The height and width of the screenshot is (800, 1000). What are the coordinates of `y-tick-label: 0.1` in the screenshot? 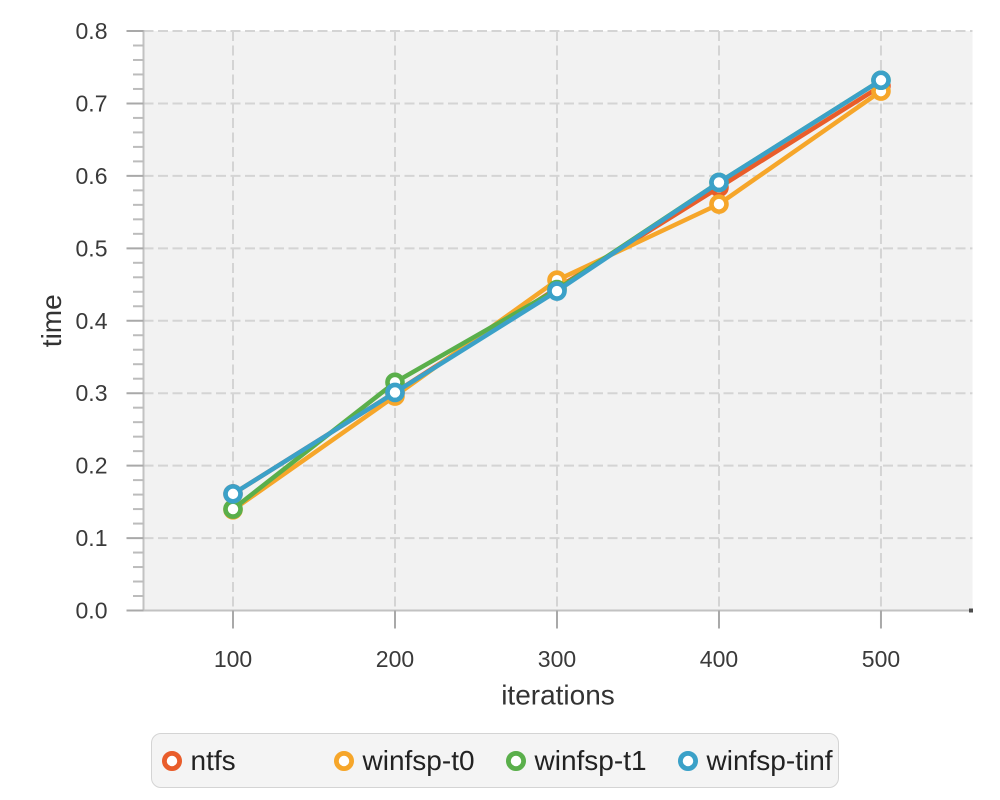 It's located at (92, 538).